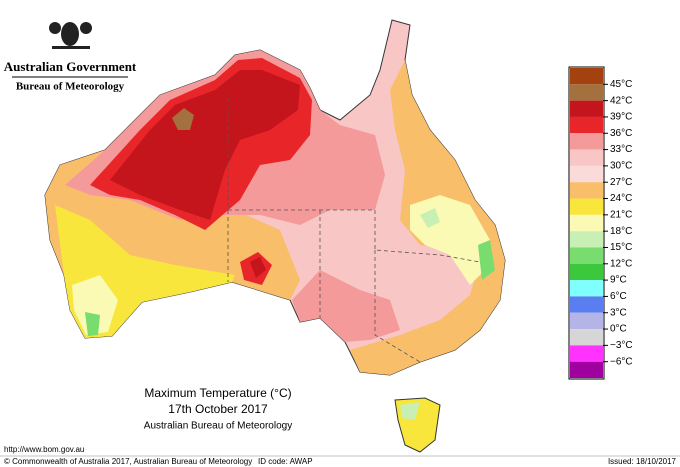 This screenshot has height=467, width=680. What do you see at coordinates (642, 461) in the screenshot?
I see `footer-issued: Issued: 18/10/2017` at bounding box center [642, 461].